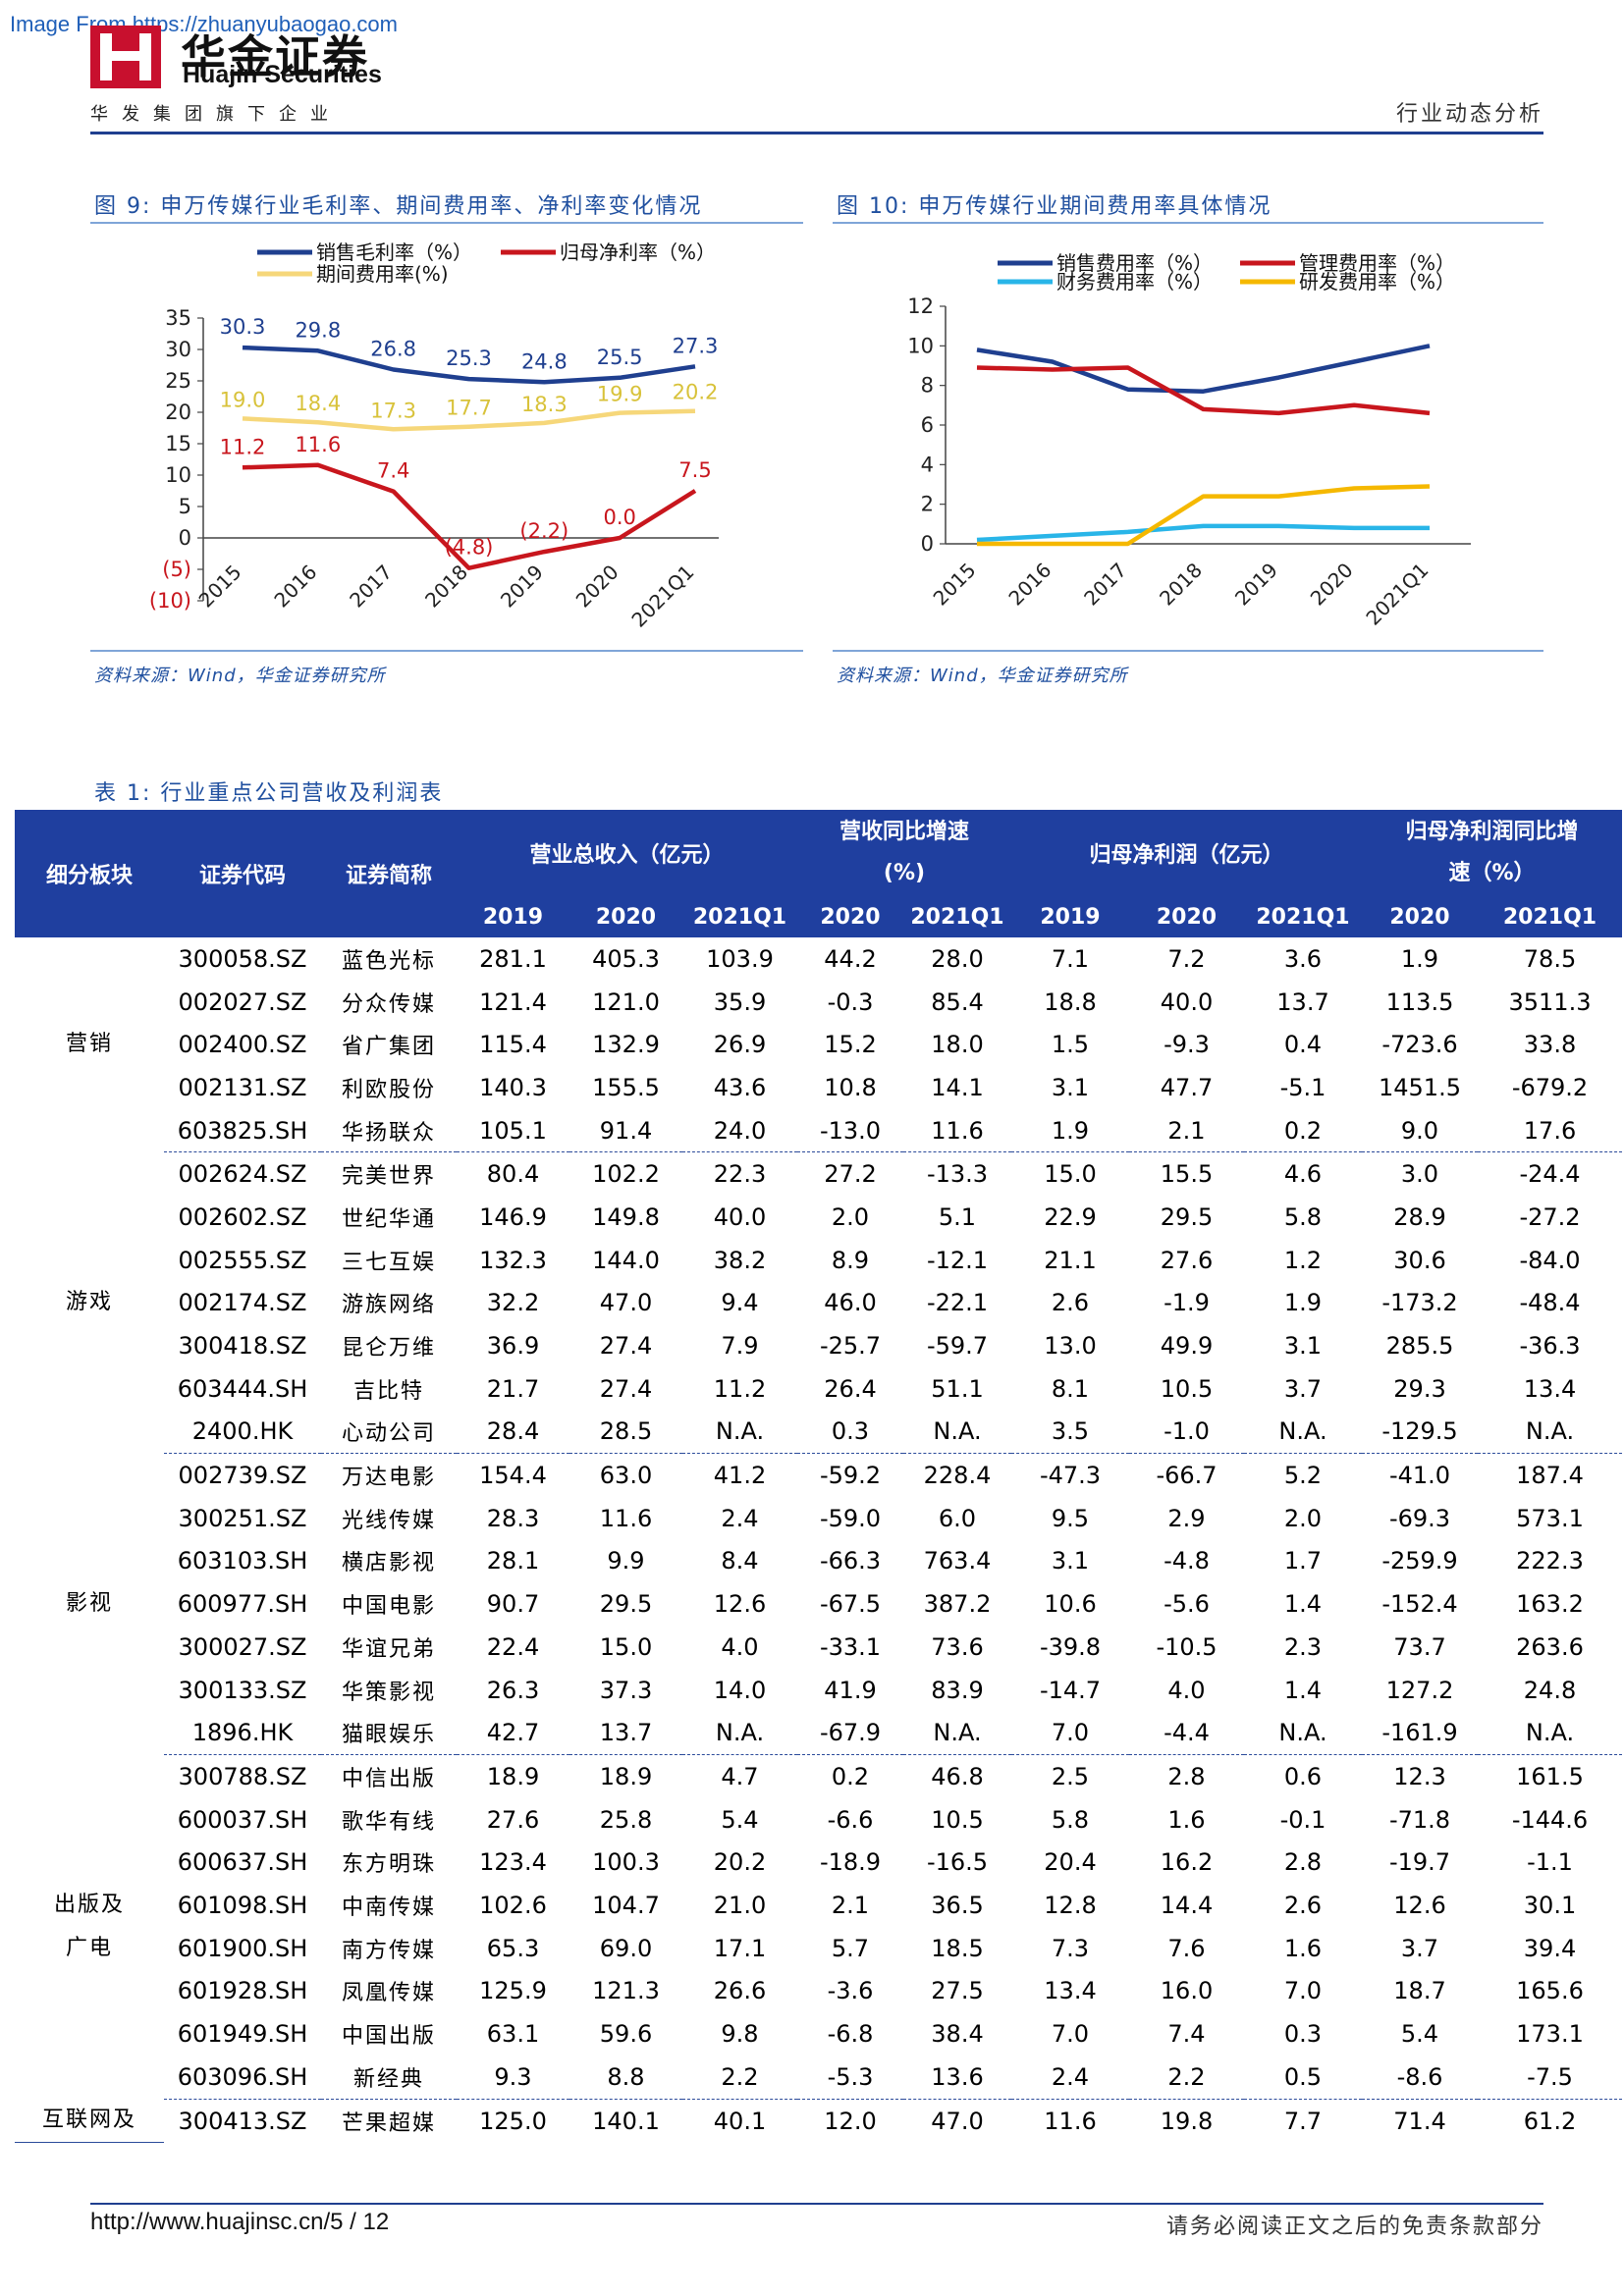 This screenshot has width=1624, height=2296. I want to click on value-cell: 28.4, so click(513, 1432).